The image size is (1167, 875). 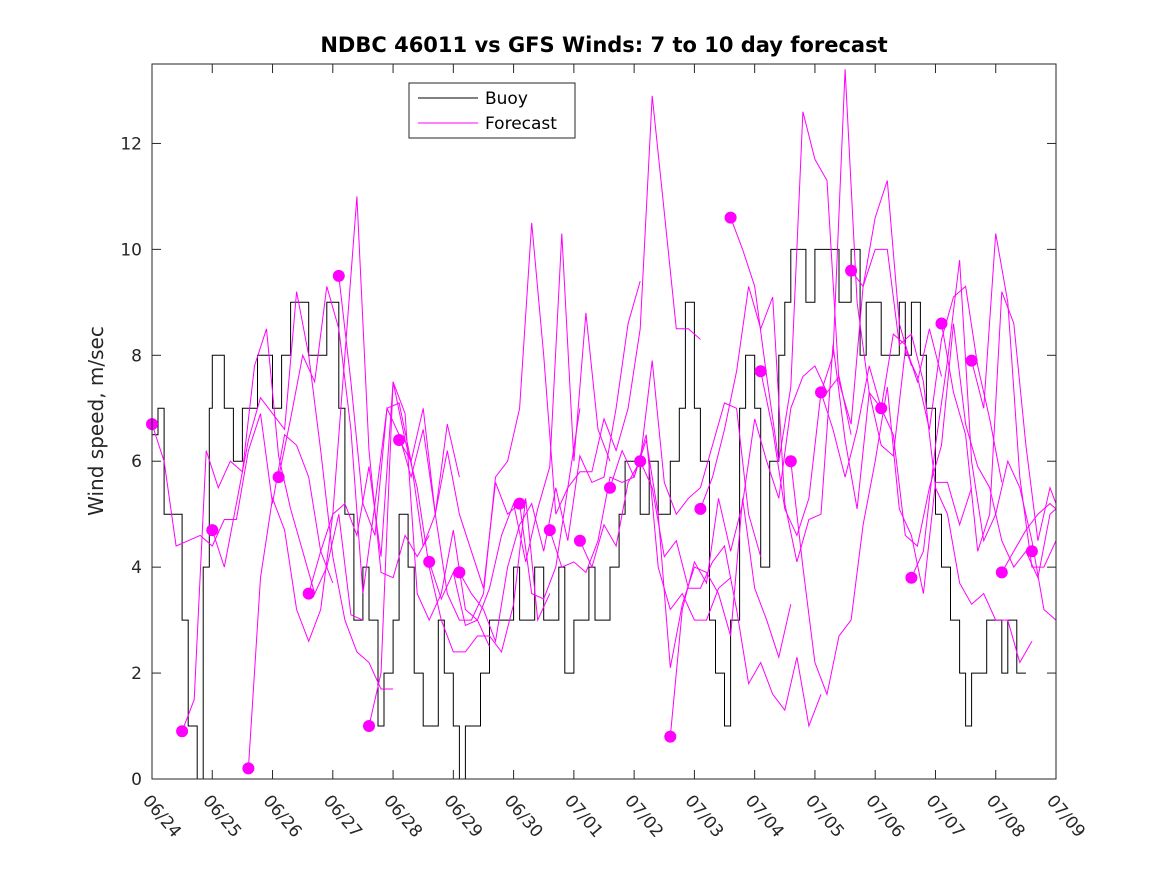 I want to click on legend-box, so click(x=492, y=110).